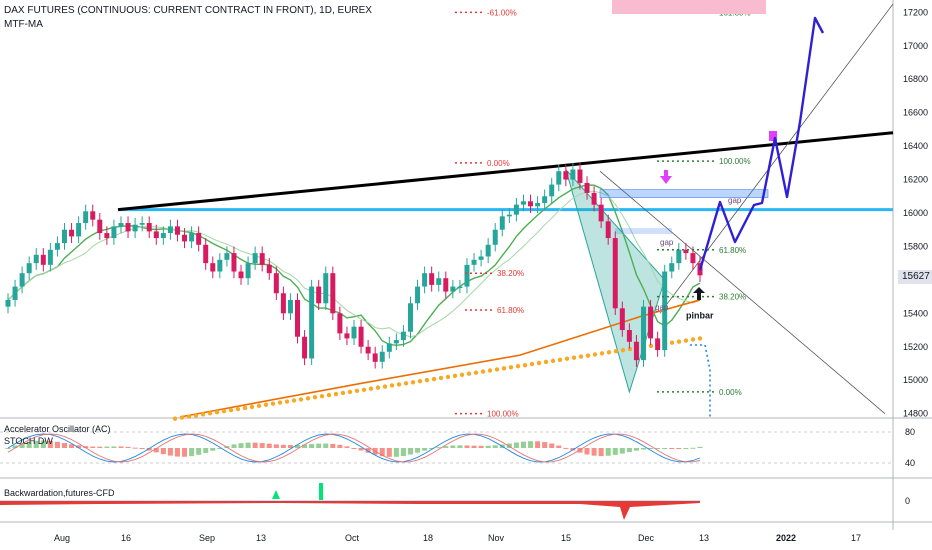 This screenshot has height=550, width=932. Describe the element at coordinates (505, 171) in the screenshot. I see `rising-trendline` at that location.